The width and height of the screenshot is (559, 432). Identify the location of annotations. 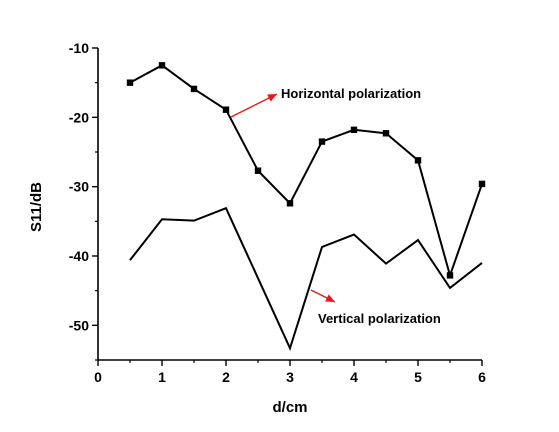
(283, 198).